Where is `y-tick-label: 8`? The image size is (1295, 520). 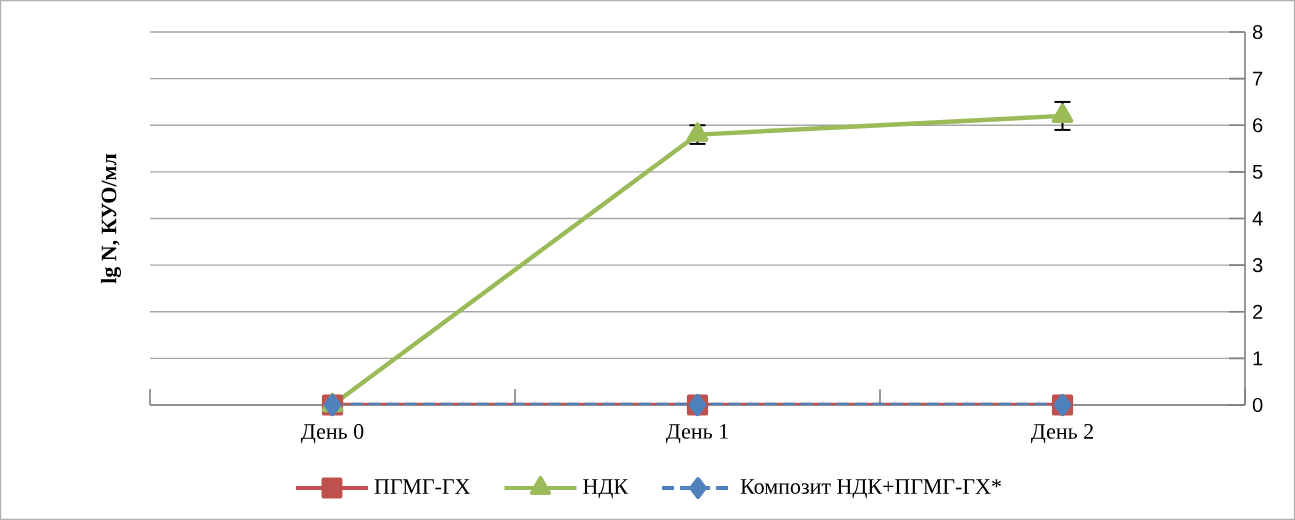
y-tick-label: 8 is located at coordinates (1257, 32).